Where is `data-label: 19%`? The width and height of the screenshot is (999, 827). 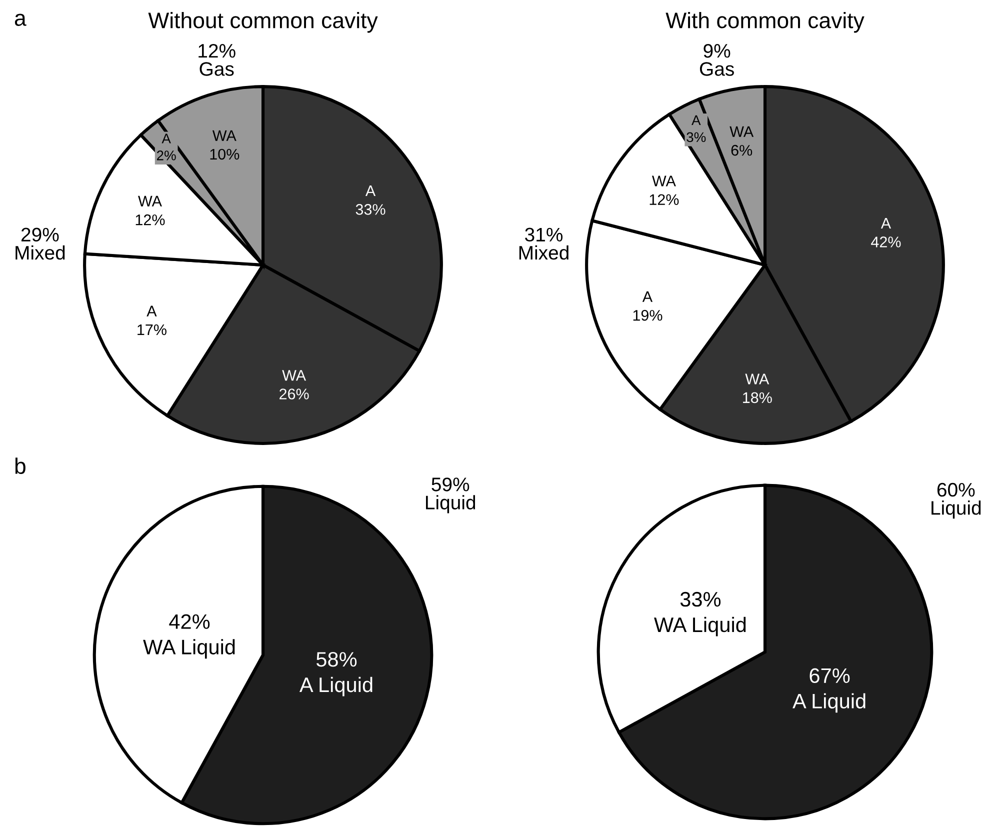
data-label: 19% is located at coordinates (647, 315).